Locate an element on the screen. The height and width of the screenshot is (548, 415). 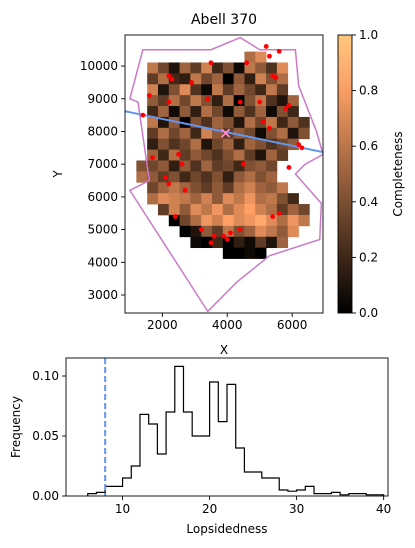
map-title: Abell 370 is located at coordinates (224, 20).